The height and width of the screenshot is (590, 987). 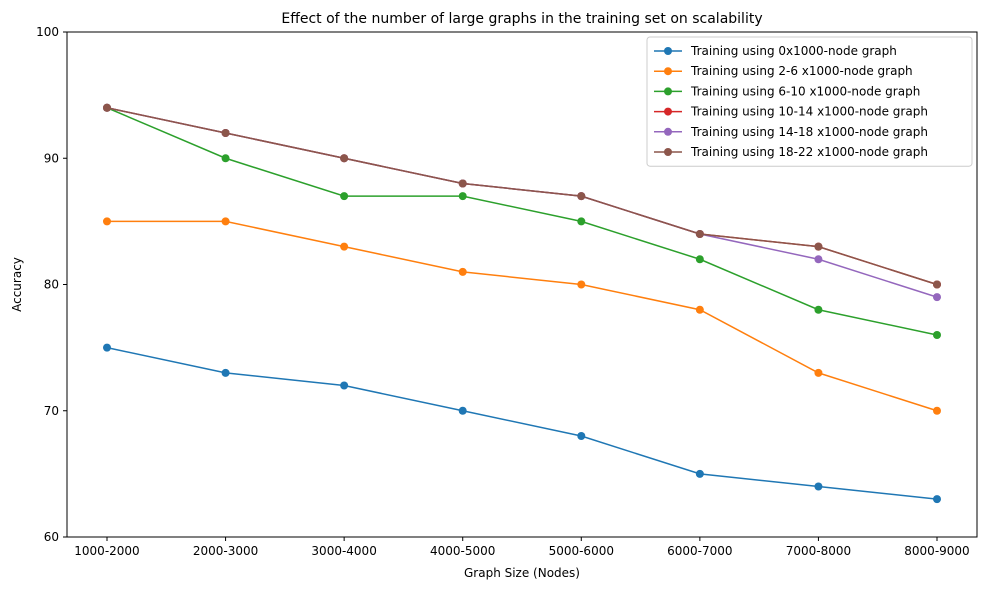 What do you see at coordinates (17, 284) in the screenshot?
I see `y-axis-label: Accuracy` at bounding box center [17, 284].